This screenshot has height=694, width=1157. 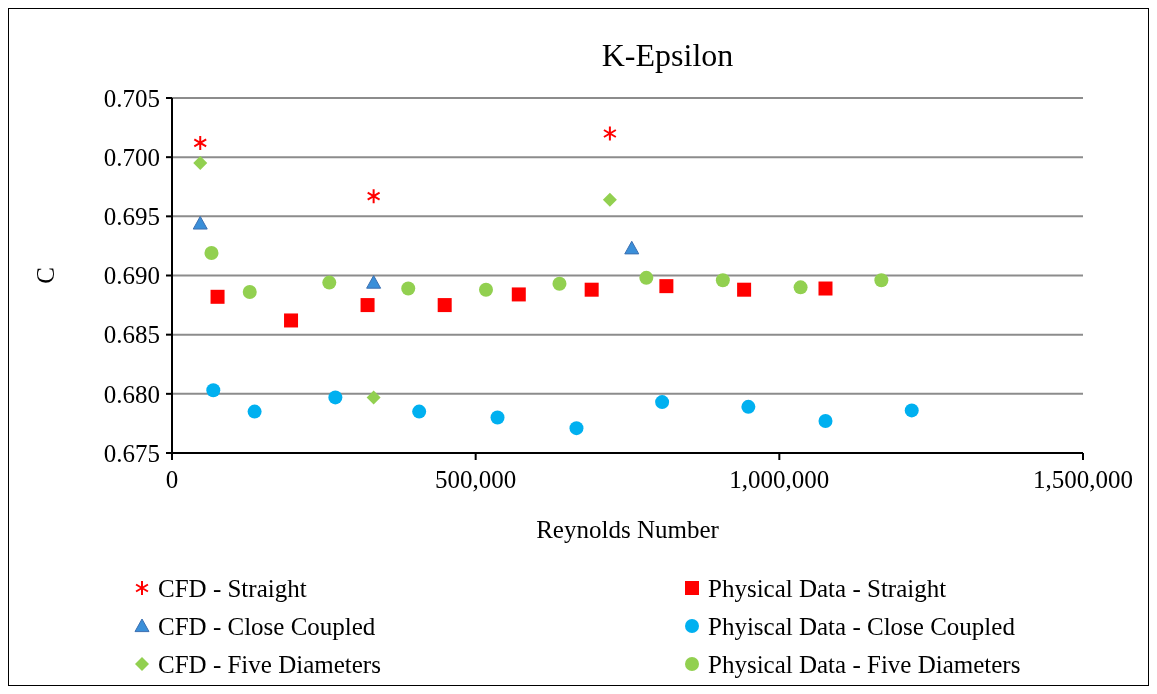 What do you see at coordinates (667, 55) in the screenshot?
I see `chart-title: K-Epsilon` at bounding box center [667, 55].